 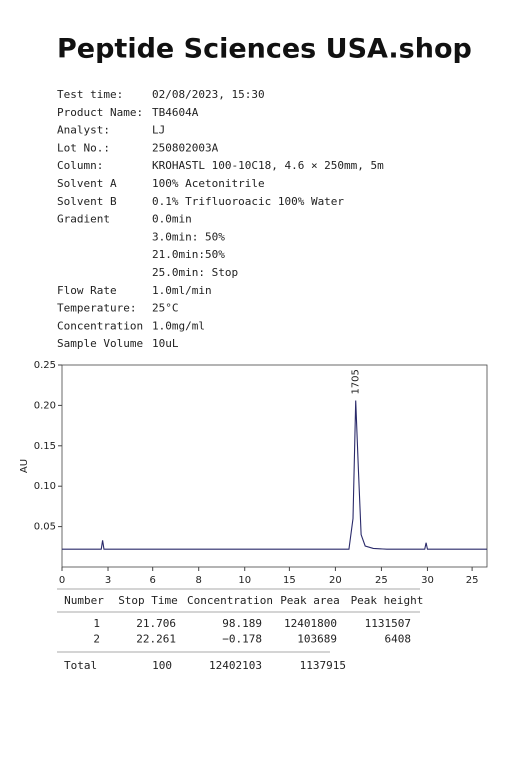 I want to click on info-value: 0.0min, so click(x=172, y=219).